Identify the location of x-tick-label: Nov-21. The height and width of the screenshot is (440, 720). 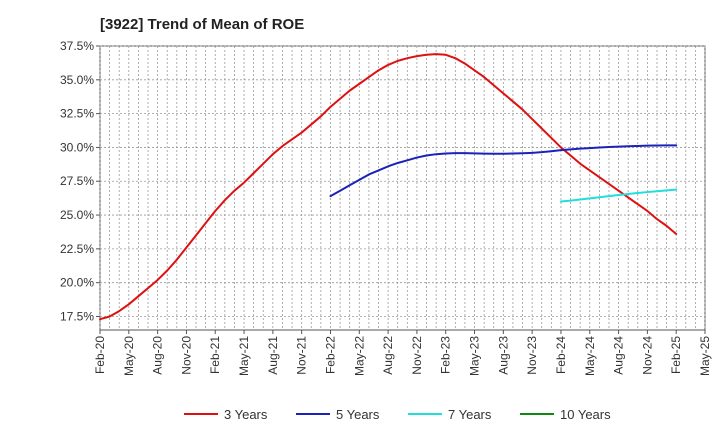
(302, 355).